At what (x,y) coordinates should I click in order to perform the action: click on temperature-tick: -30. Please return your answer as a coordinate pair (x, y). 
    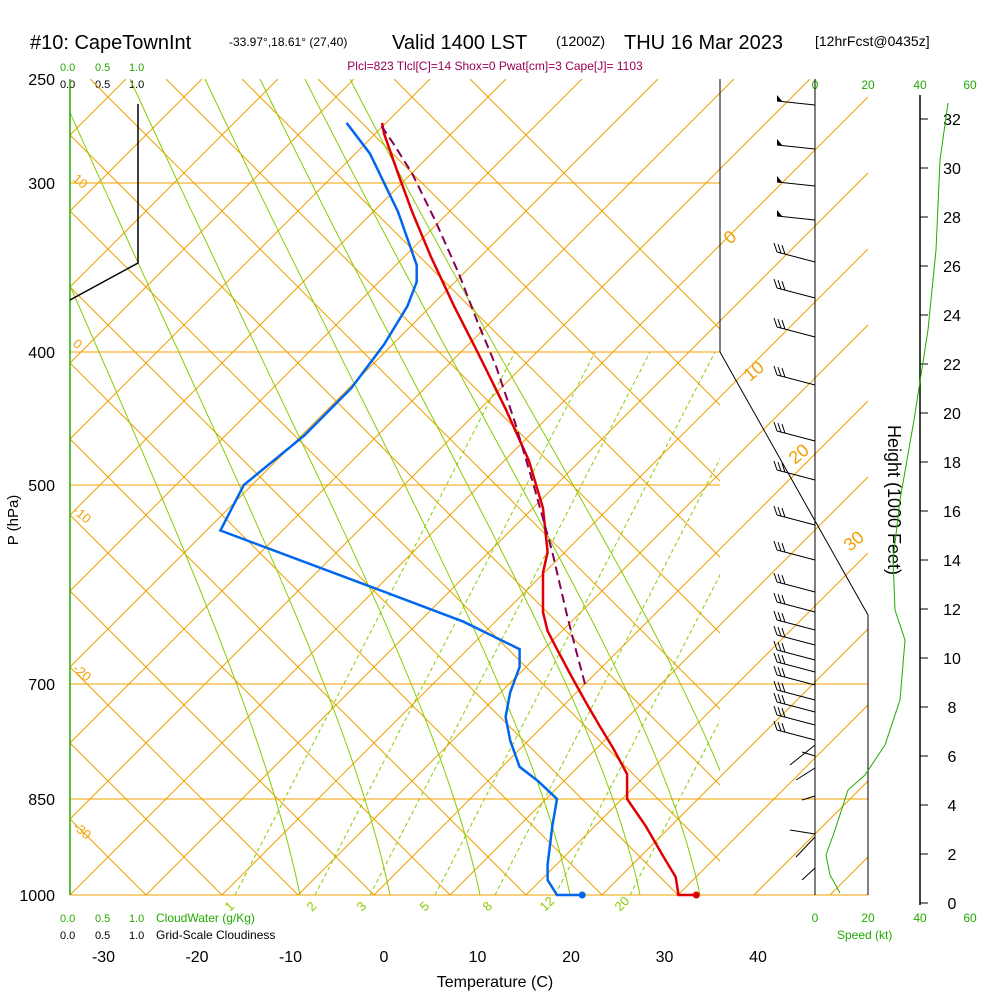
    Looking at the image, I should click on (103, 957).